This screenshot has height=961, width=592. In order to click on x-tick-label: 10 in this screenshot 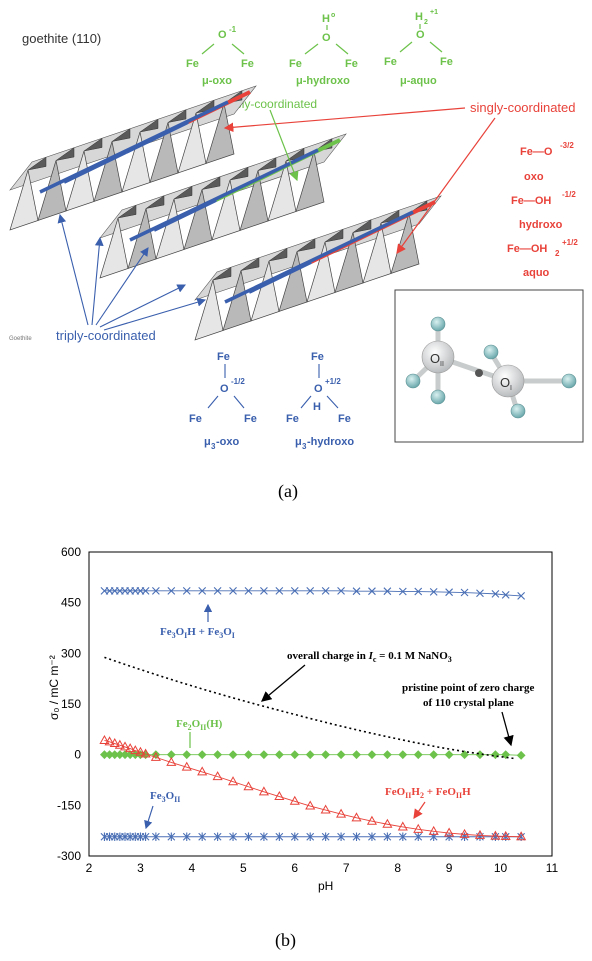, I will do `click(501, 868)`.